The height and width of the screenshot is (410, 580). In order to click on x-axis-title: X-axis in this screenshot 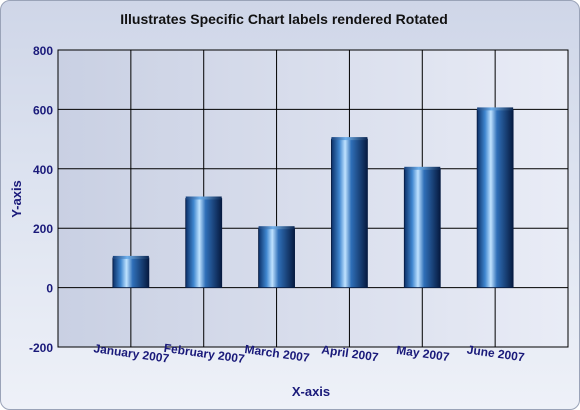, I will do `click(311, 391)`.